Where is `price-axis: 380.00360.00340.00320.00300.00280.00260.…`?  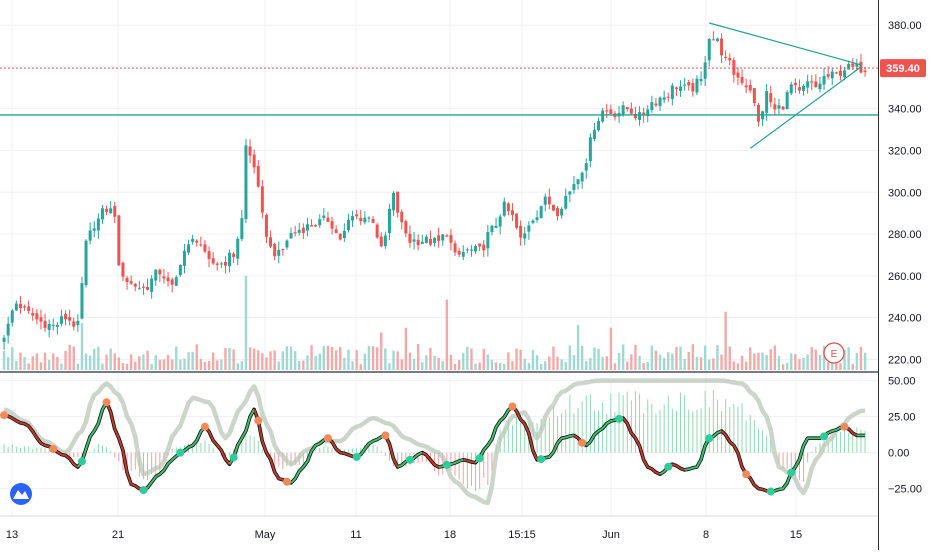 price-axis: 380.00360.00340.00320.00300.00280.00260.… is located at coordinates (905, 193).